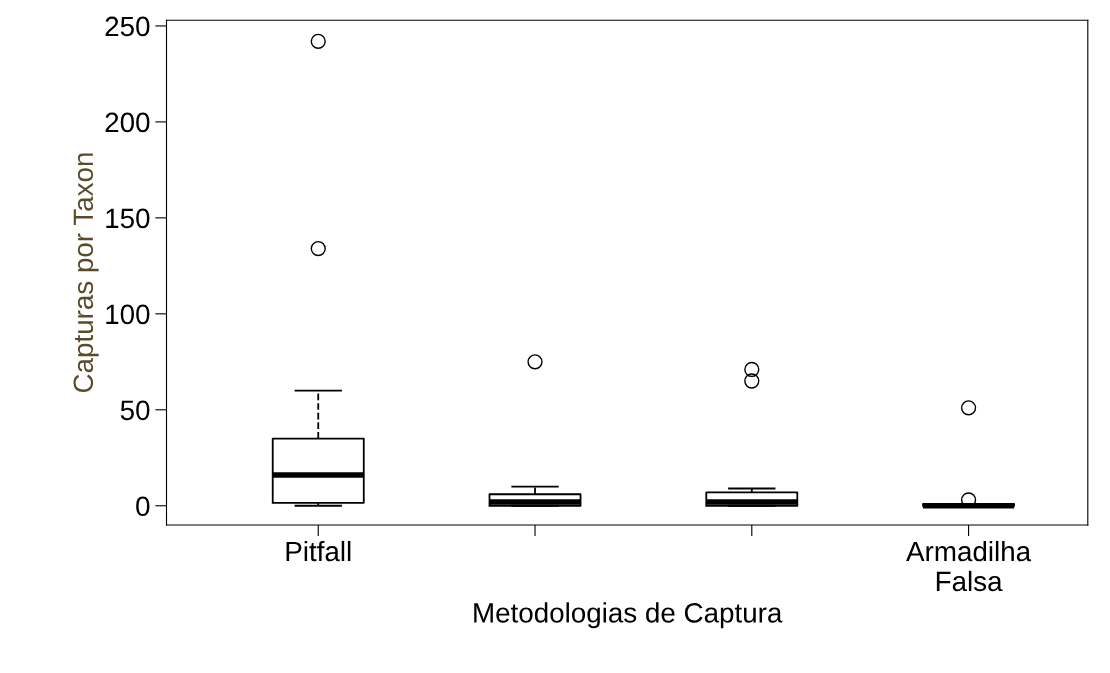  I want to click on y-tick-label: 0, so click(143, 506).